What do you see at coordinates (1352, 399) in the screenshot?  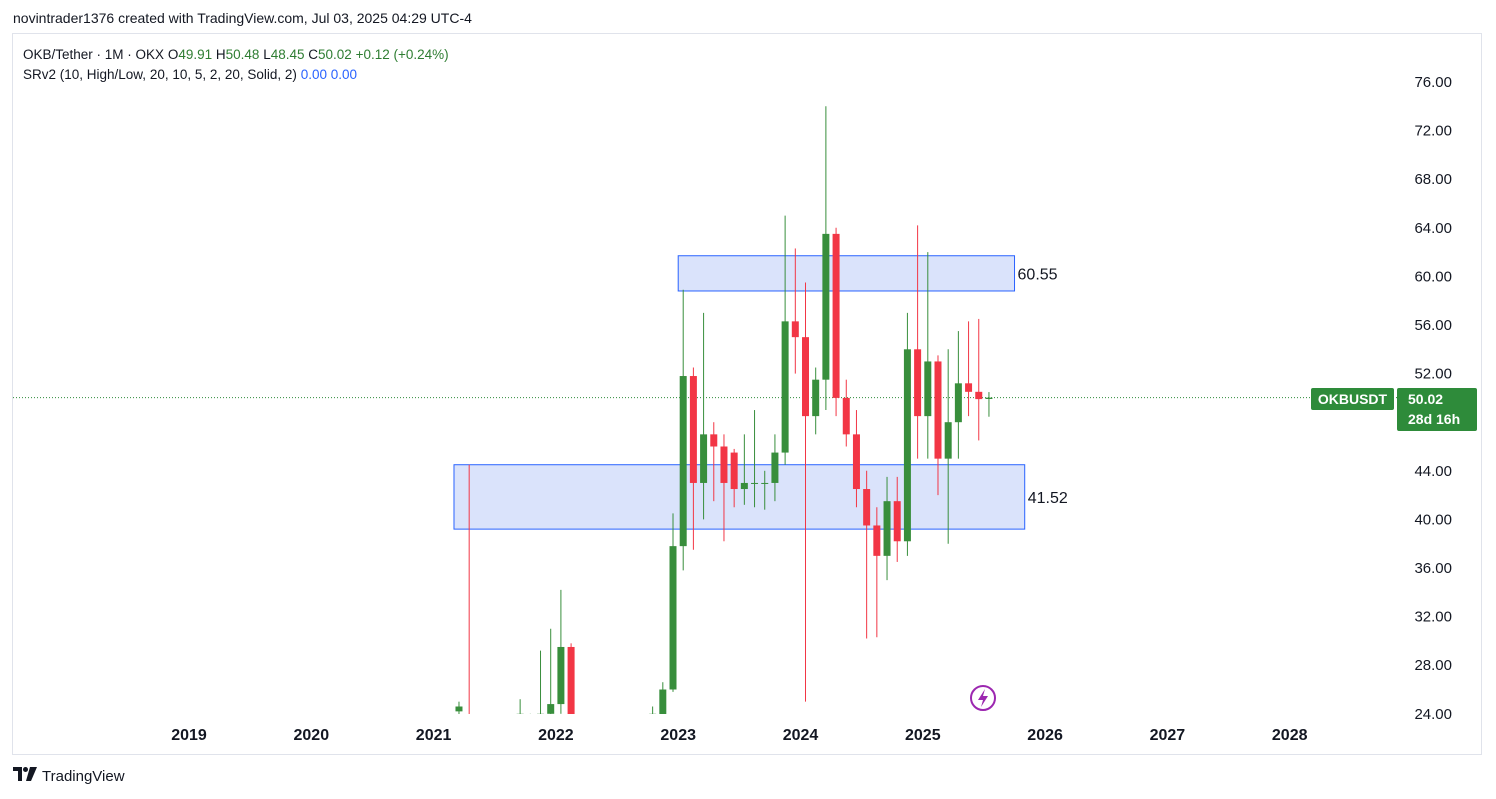 I see `symbol-tag-bg` at bounding box center [1352, 399].